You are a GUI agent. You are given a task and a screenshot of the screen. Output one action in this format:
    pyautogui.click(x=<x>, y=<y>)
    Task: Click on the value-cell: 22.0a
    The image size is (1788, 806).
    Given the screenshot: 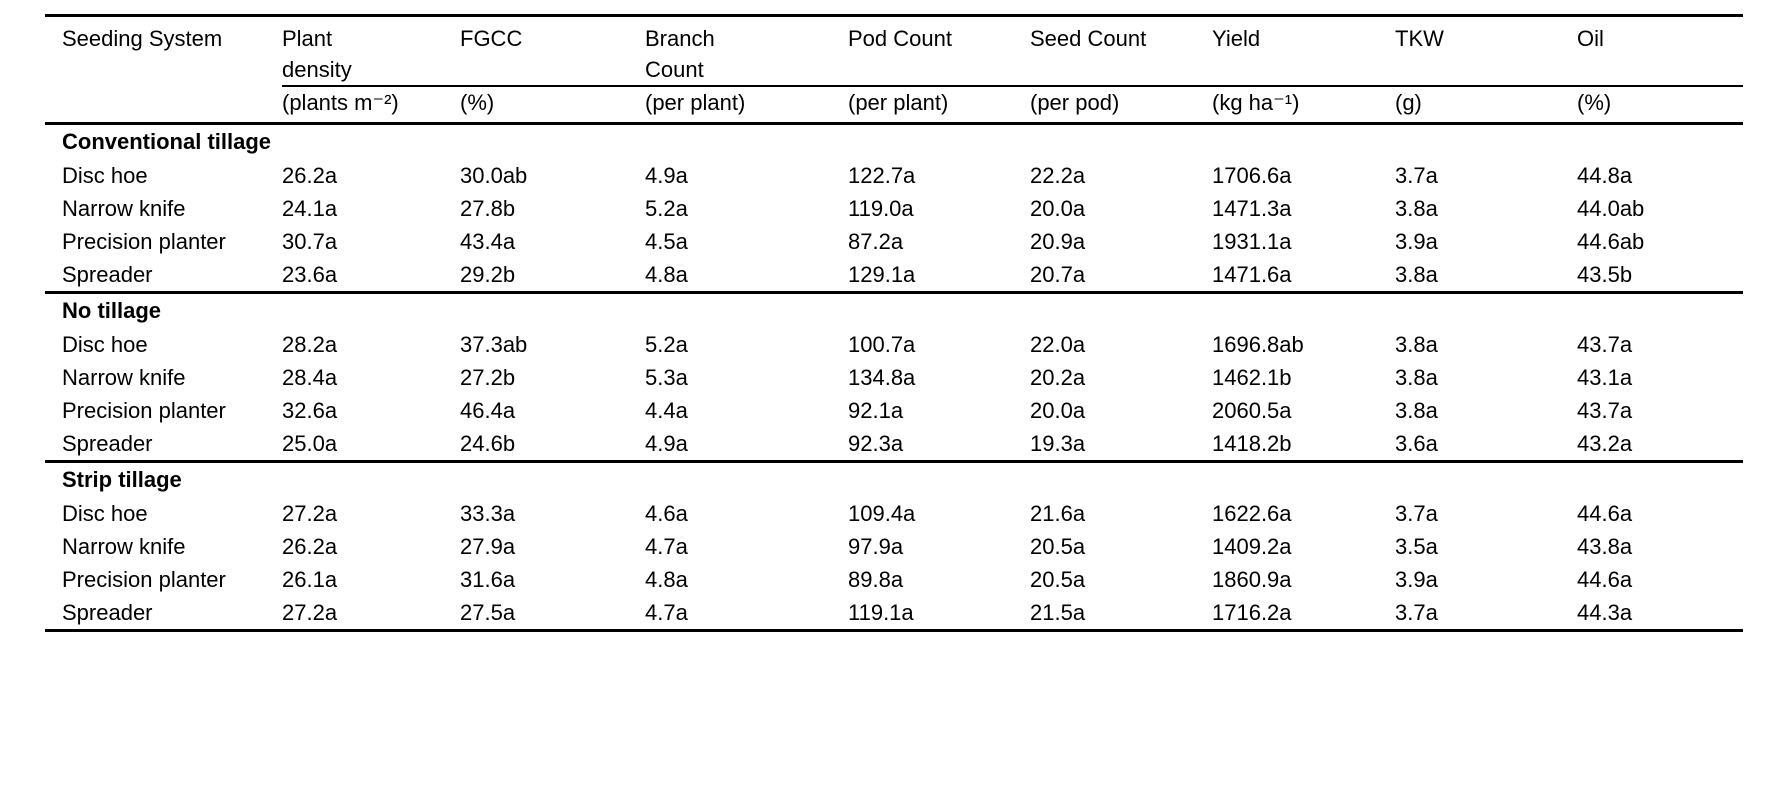 What is the action you would take?
    pyautogui.click(x=1058, y=344)
    